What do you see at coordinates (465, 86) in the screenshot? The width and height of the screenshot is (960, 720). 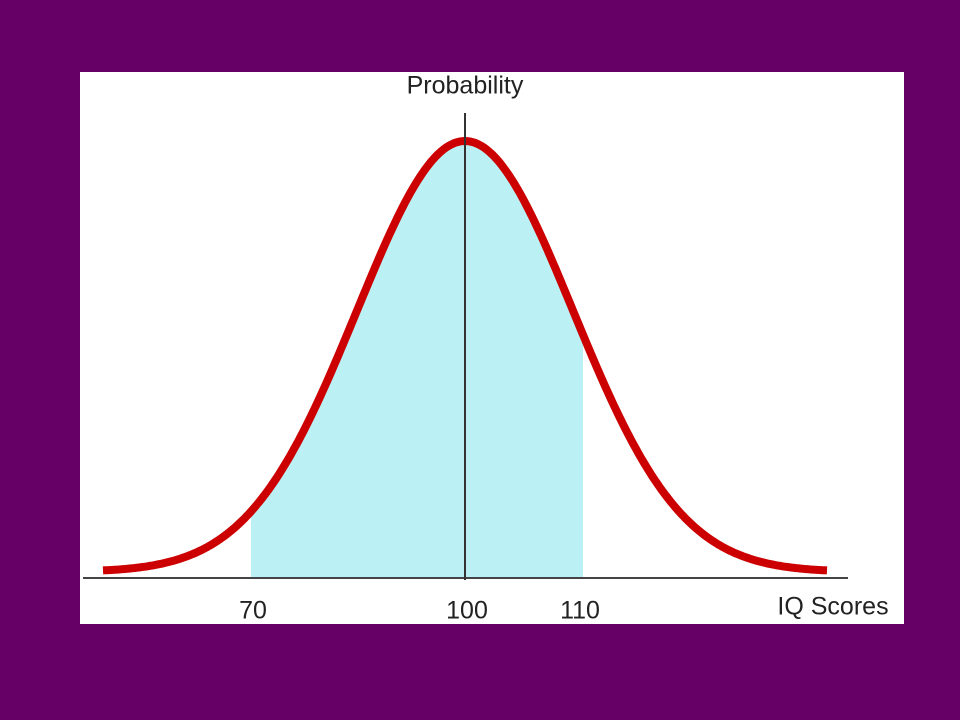 I see `y-axis-label: Probability` at bounding box center [465, 86].